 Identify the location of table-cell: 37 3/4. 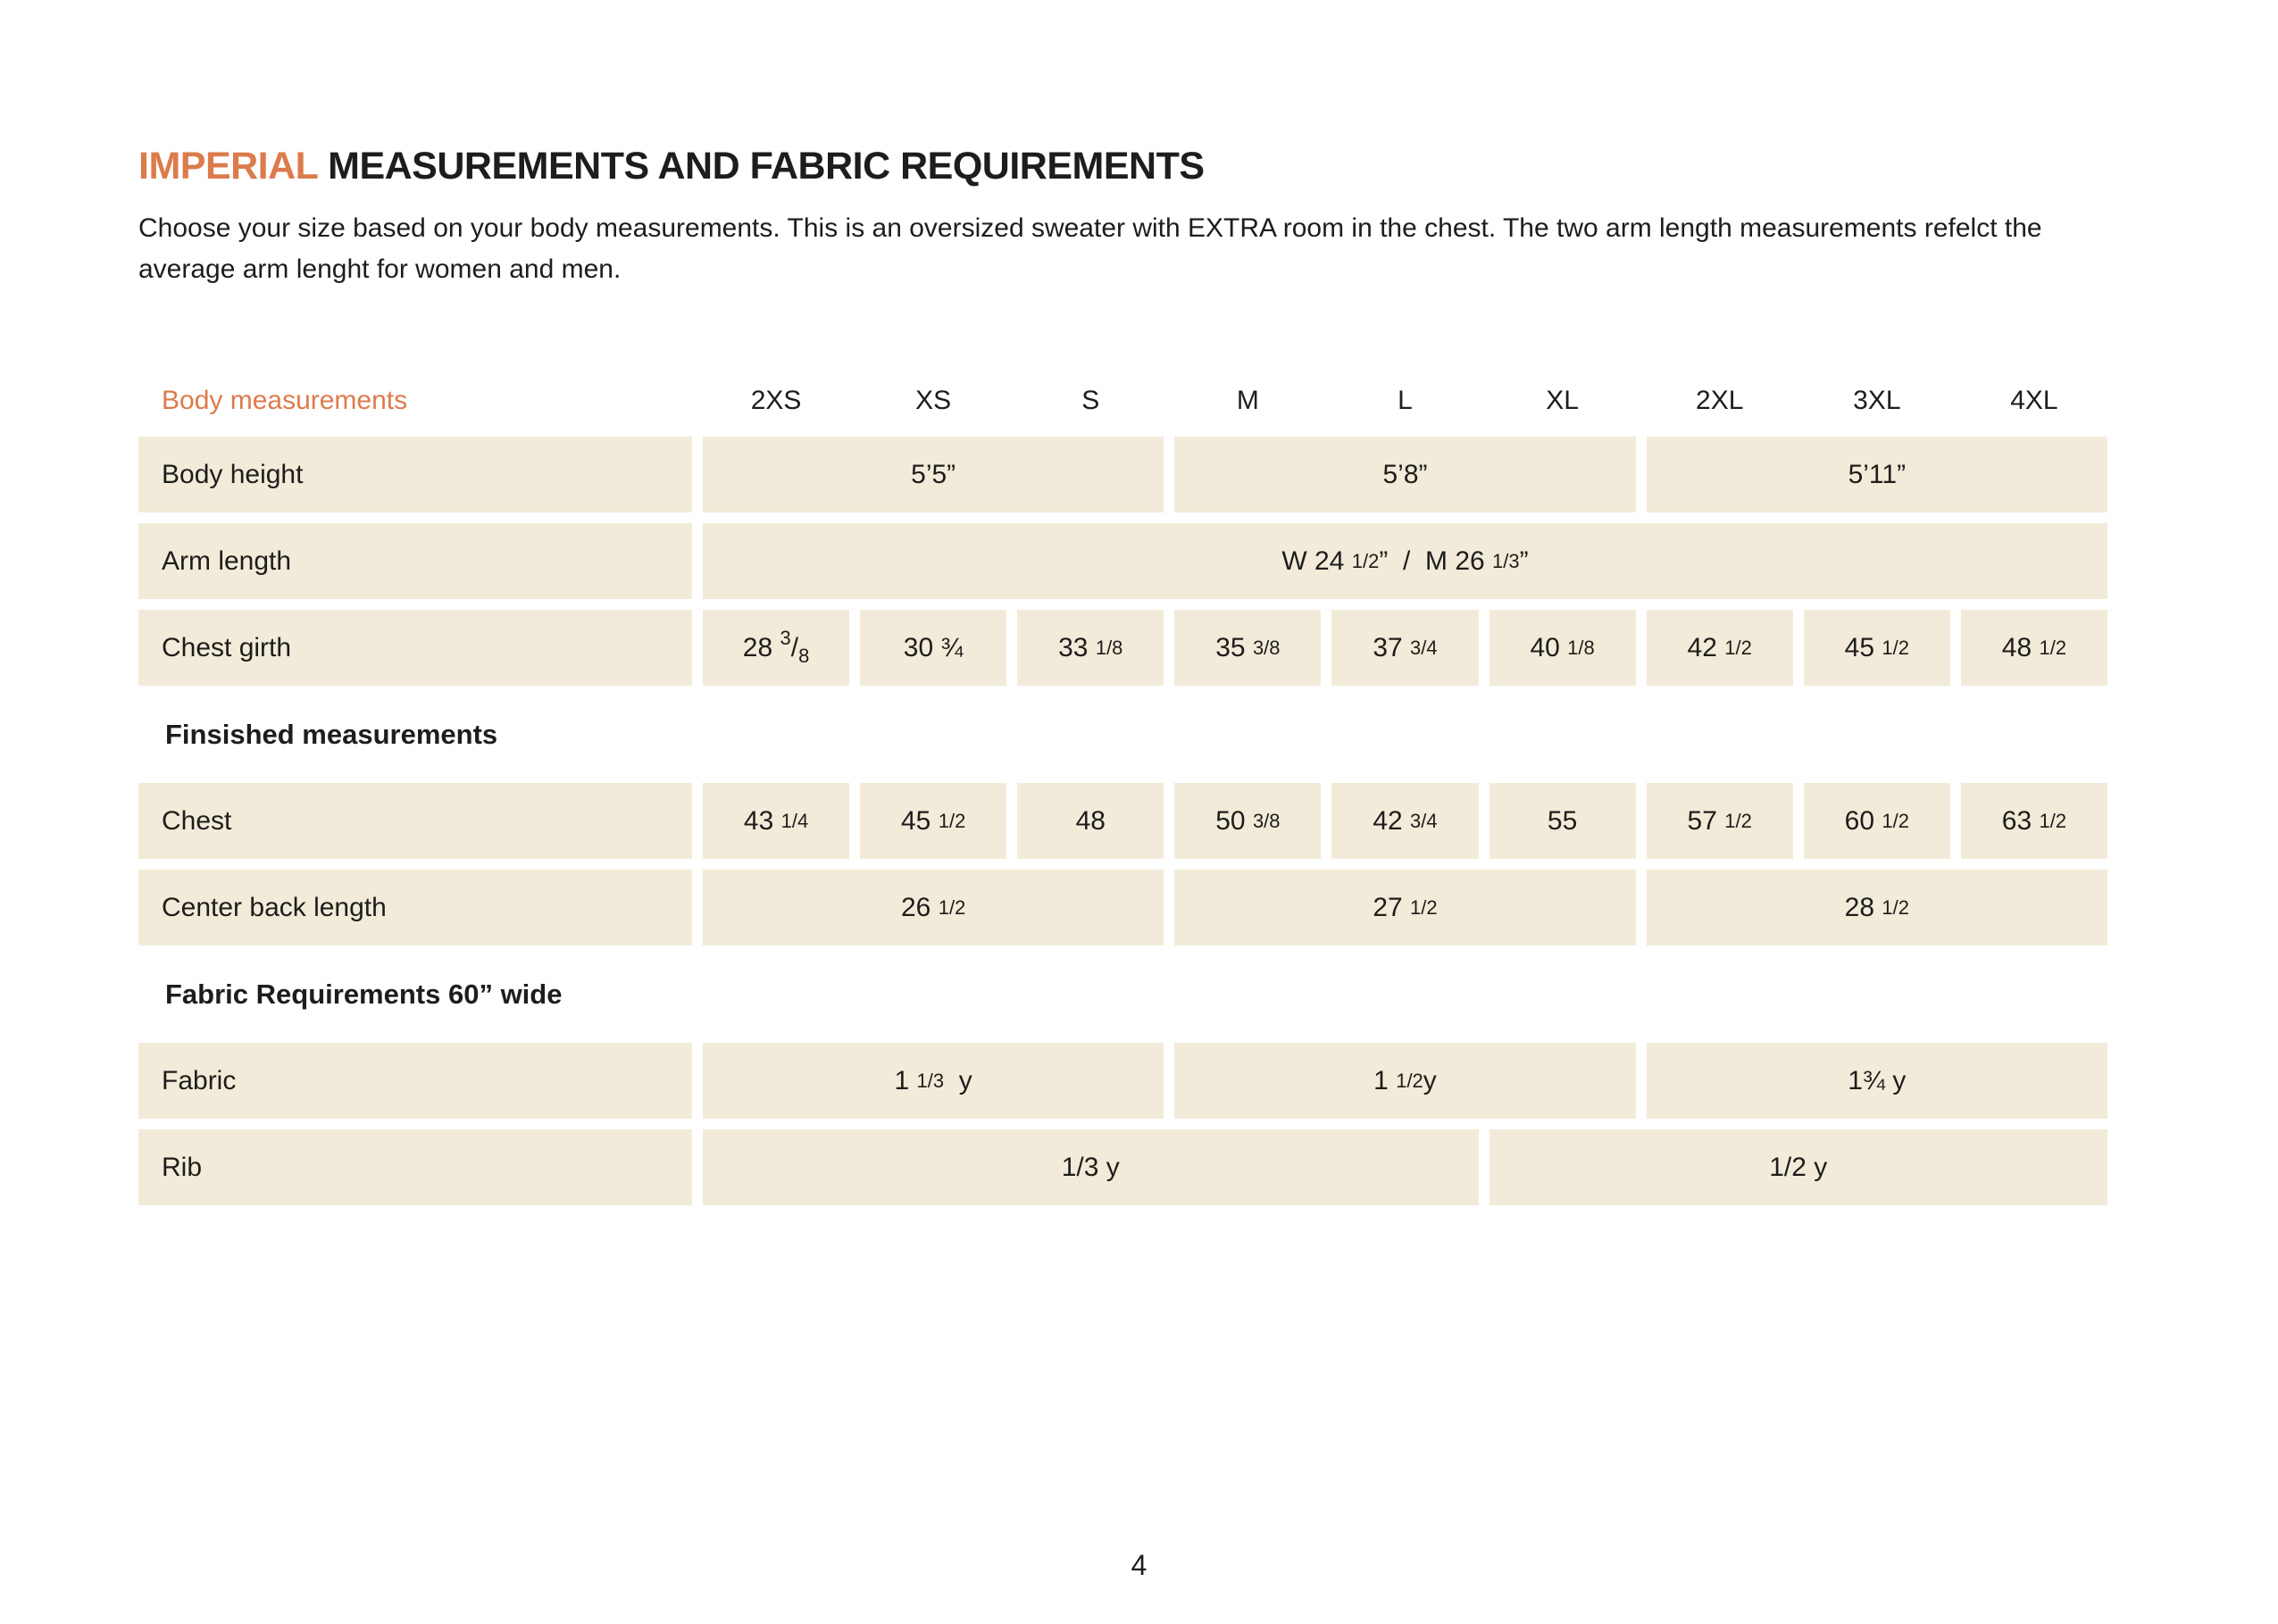
(1405, 648).